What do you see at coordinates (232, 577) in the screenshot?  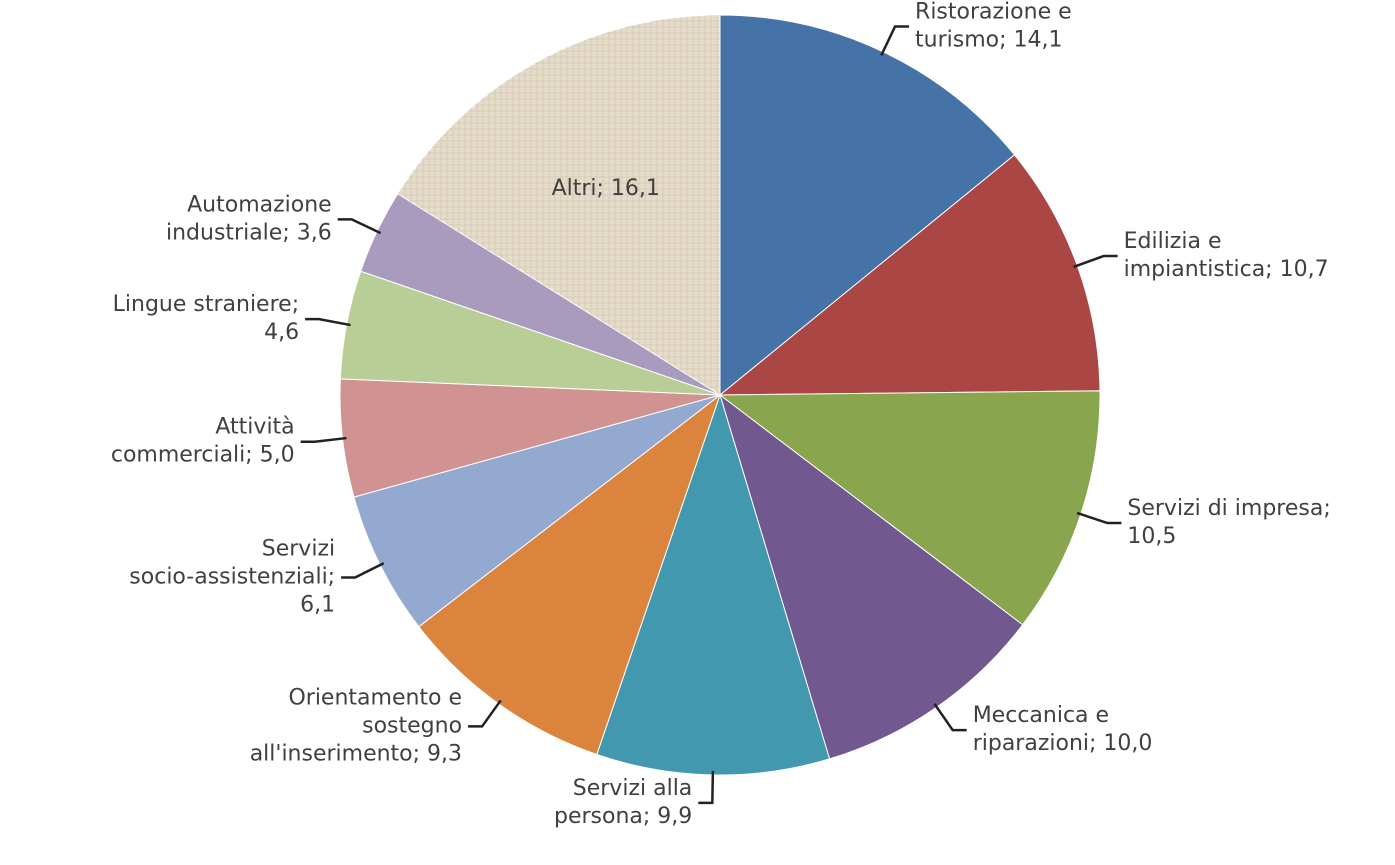 I see `data-label: Servizi socio-assistenziali; 6,1` at bounding box center [232, 577].